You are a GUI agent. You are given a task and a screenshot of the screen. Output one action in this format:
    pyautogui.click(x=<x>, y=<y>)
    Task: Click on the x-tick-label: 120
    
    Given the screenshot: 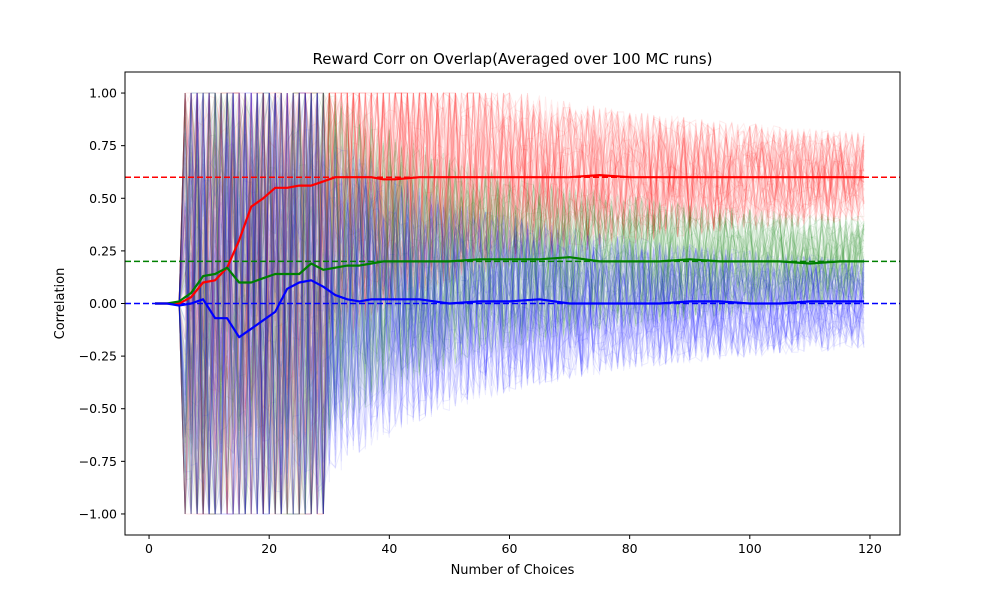 What is the action you would take?
    pyautogui.click(x=870, y=548)
    